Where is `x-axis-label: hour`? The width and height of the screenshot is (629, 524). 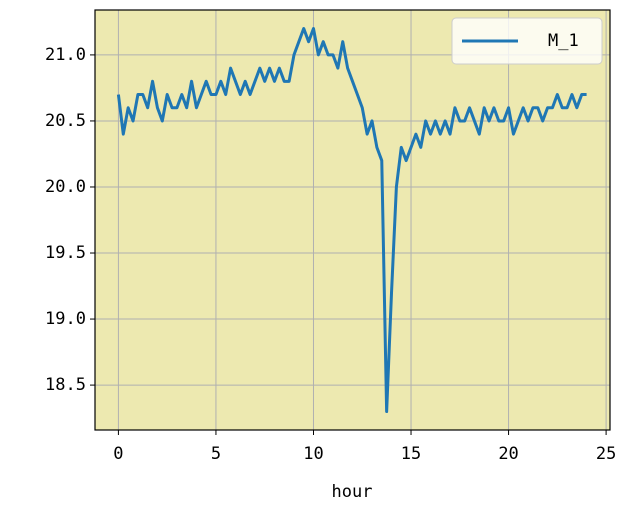
x-axis-label: hour is located at coordinates (352, 492).